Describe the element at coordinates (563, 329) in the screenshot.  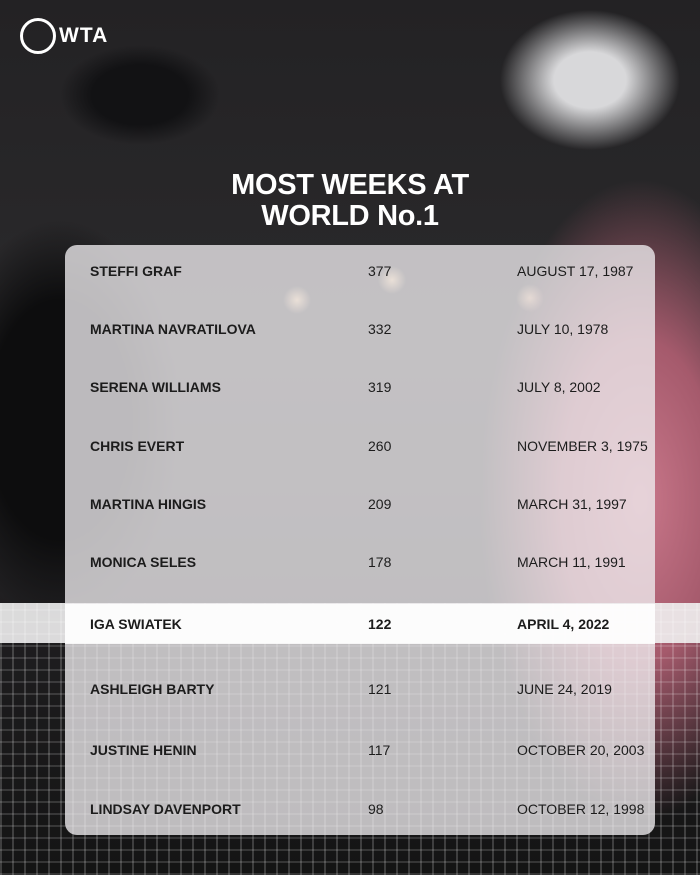
I see `first-date: JULY 10, 1978` at that location.